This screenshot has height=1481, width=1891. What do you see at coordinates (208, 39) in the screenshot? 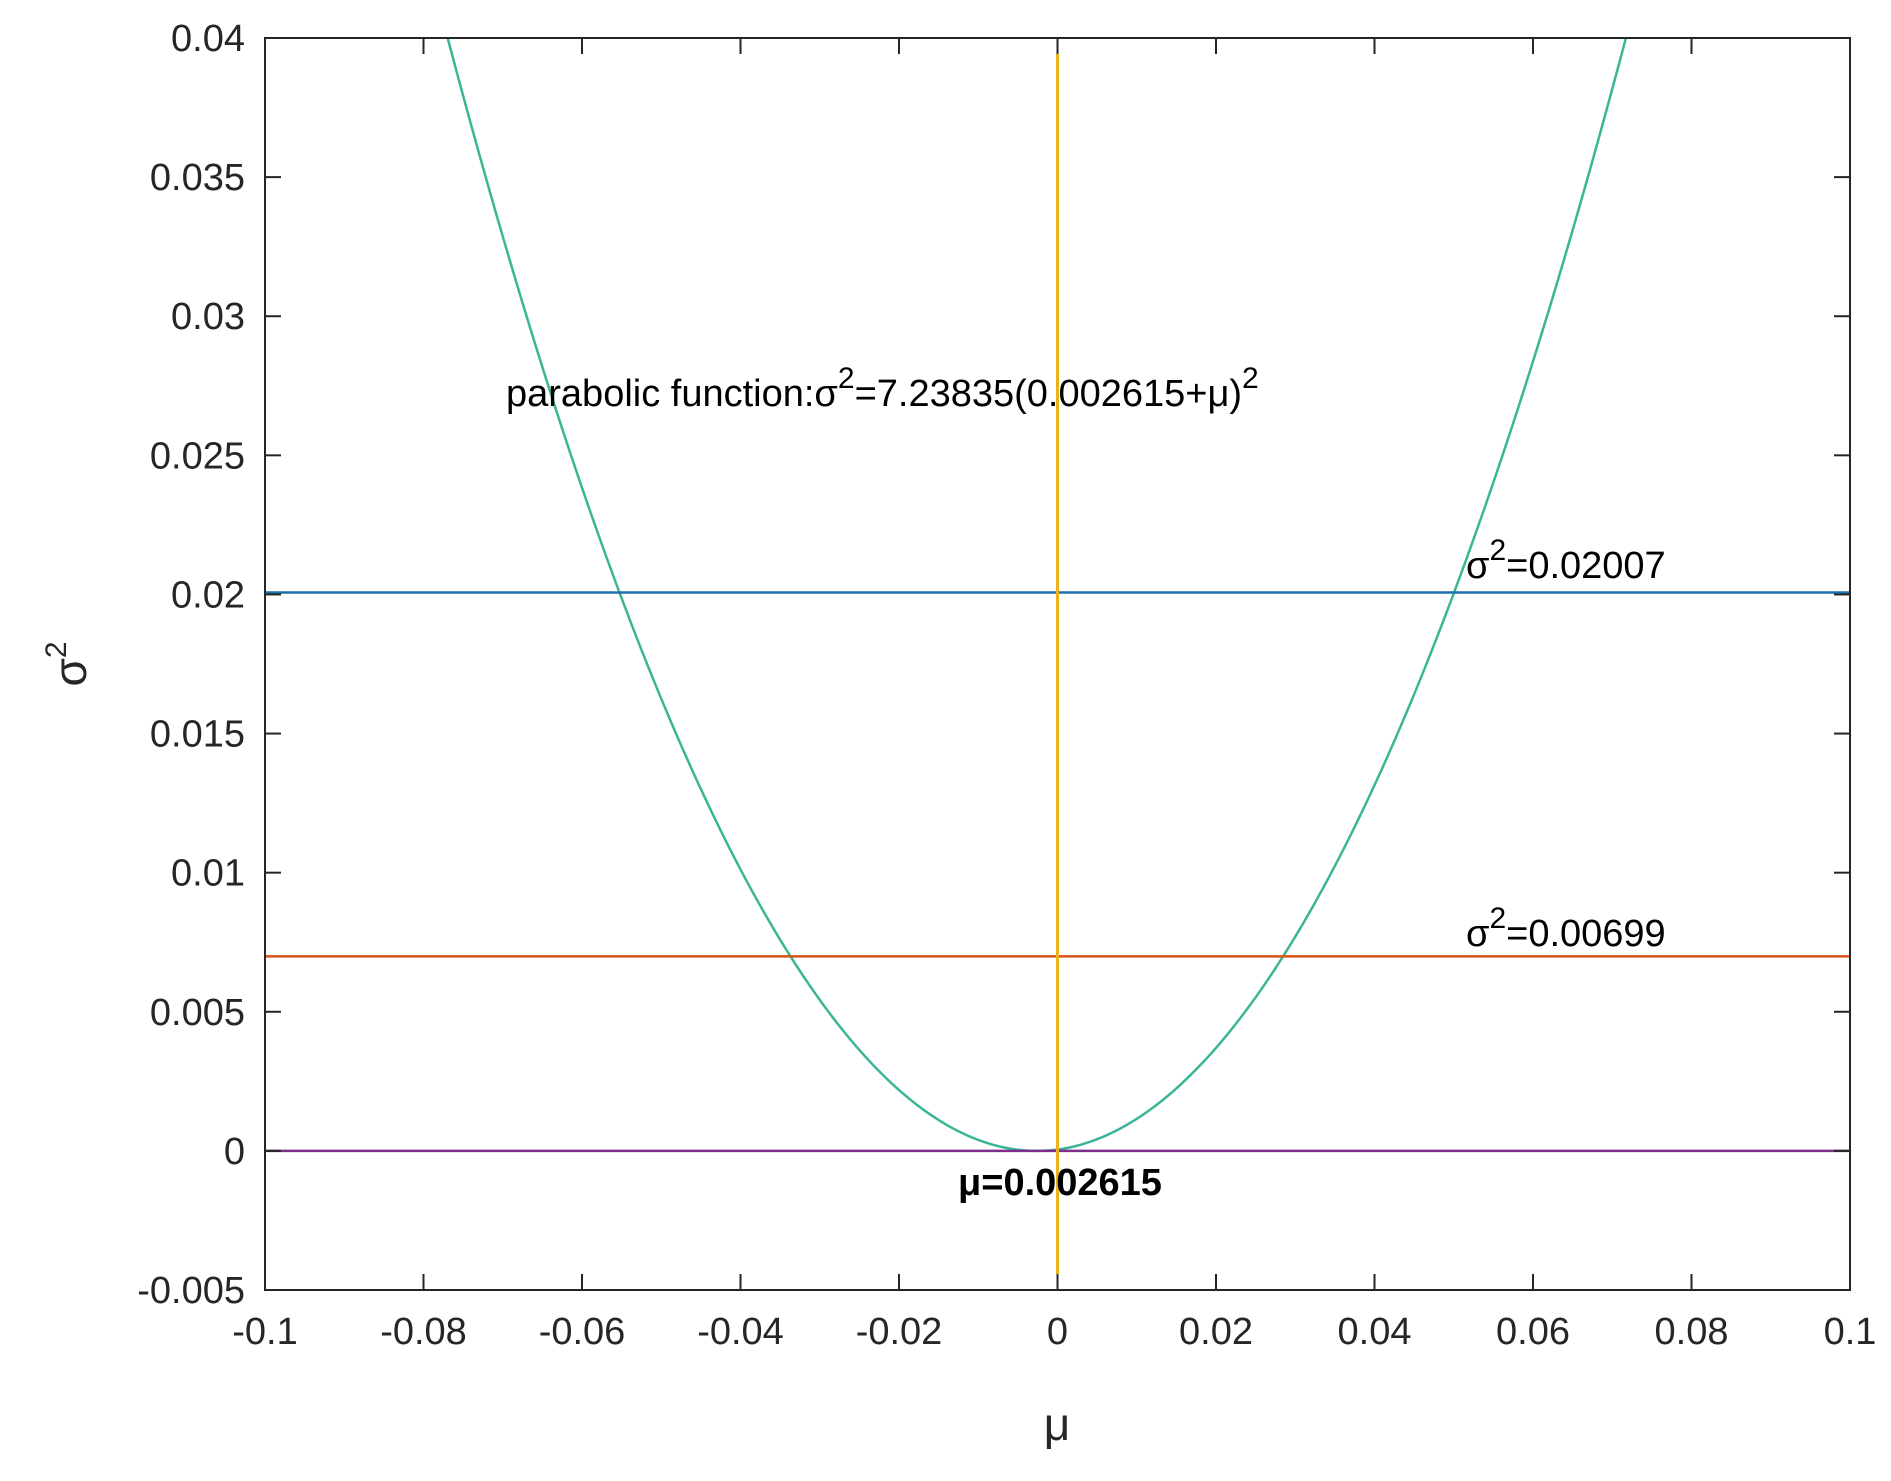
I see `y-tick-label: 0.04` at bounding box center [208, 39].